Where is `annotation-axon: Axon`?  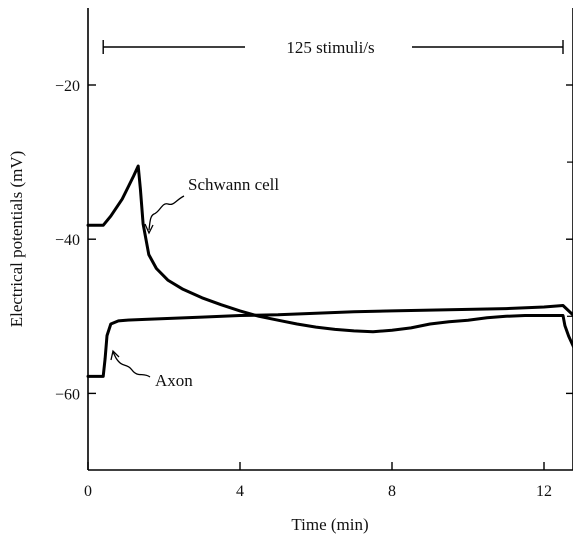
annotation-axon: Axon is located at coordinates (151, 369).